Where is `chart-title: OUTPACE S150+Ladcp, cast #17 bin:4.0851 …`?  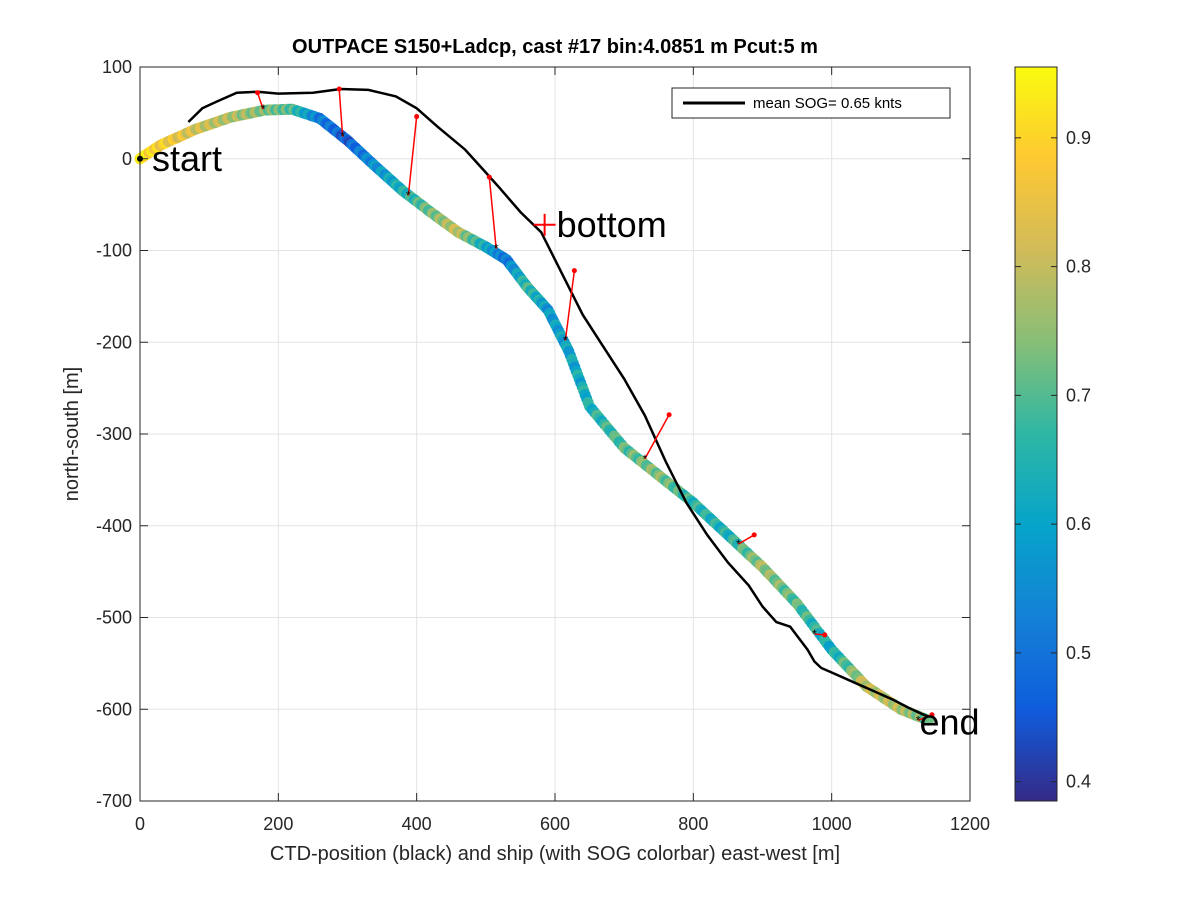
chart-title: OUTPACE S150+Ladcp, cast #17 bin:4.0851 … is located at coordinates (555, 47).